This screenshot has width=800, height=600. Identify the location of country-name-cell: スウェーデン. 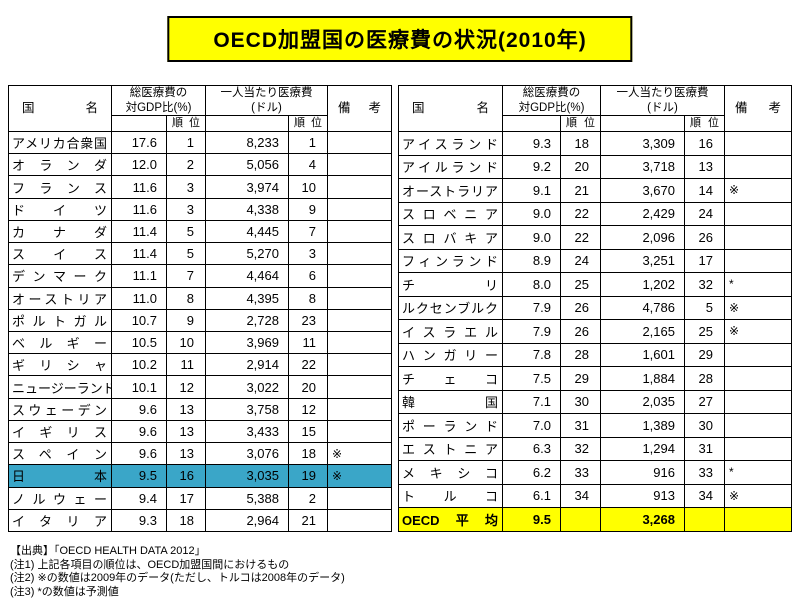
(60, 409).